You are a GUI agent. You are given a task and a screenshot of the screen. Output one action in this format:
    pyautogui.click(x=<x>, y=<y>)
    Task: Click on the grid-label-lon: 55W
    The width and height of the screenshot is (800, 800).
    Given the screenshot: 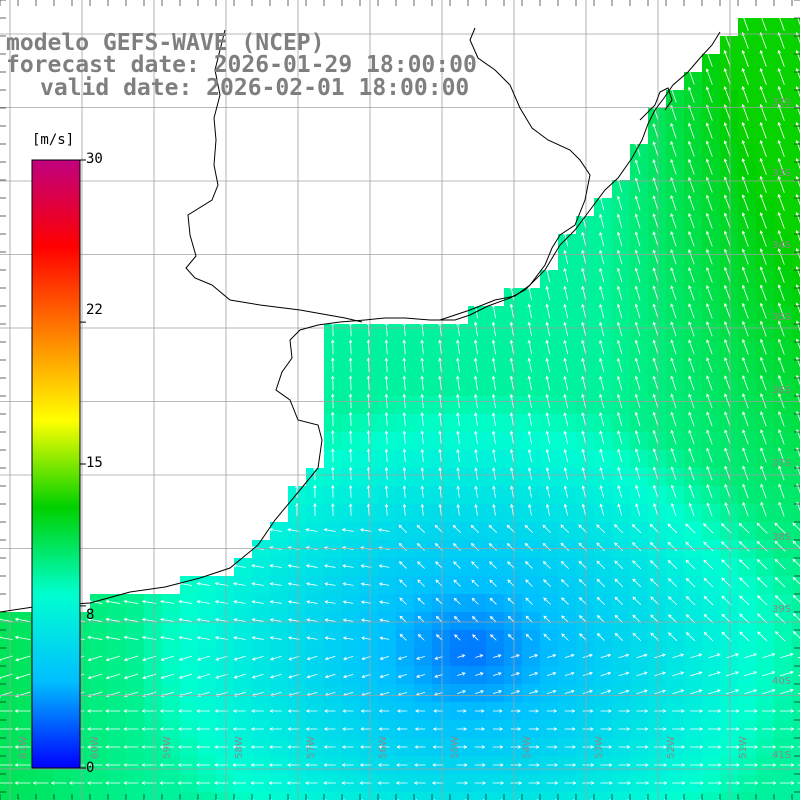 What is the action you would take?
    pyautogui.click(x=455, y=747)
    